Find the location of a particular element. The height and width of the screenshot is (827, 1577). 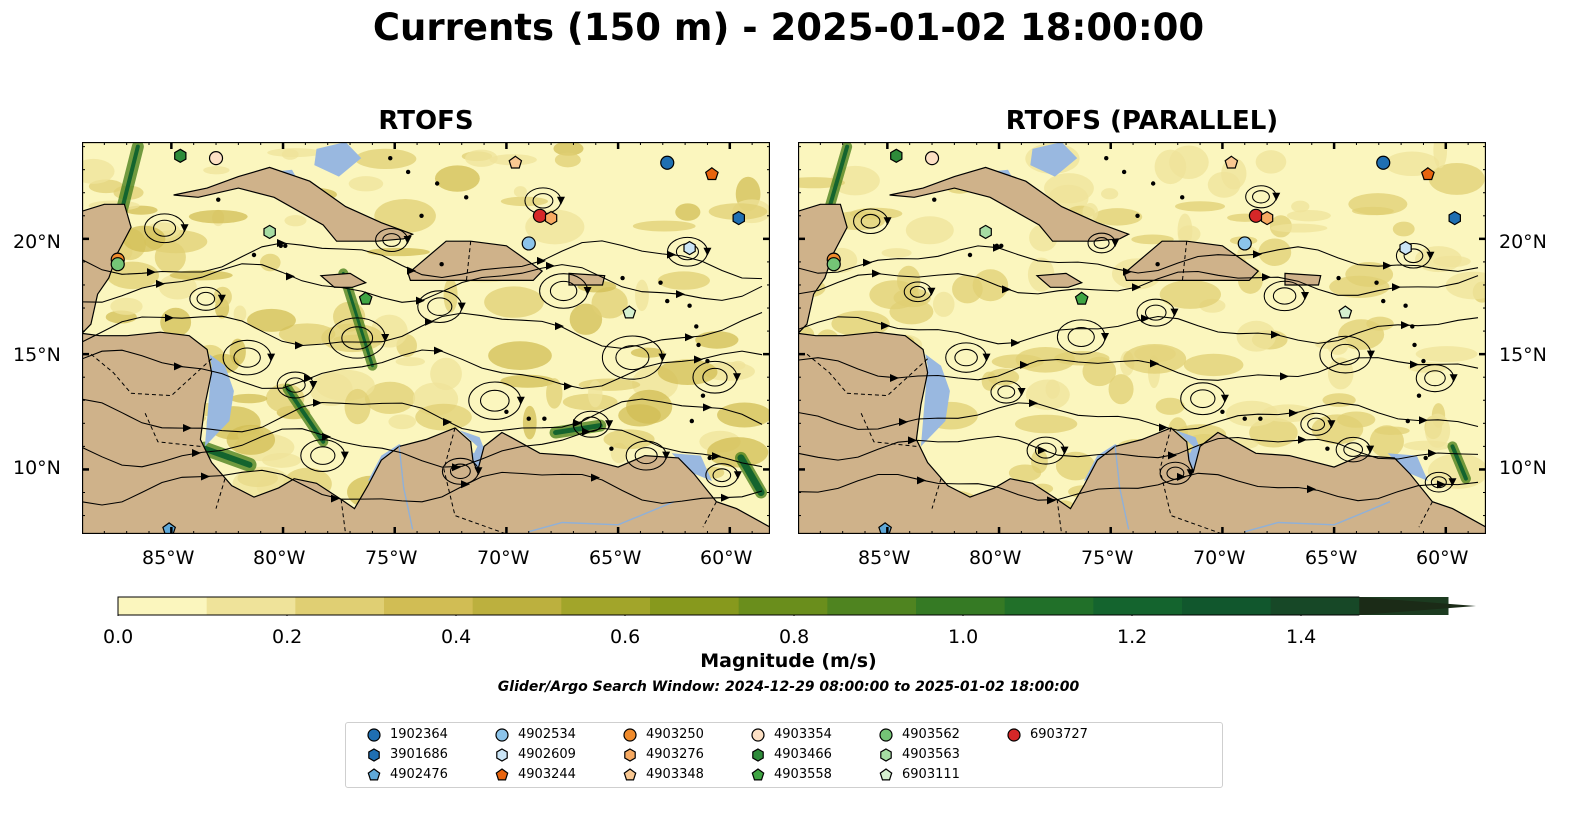

lon-label-65w-right: 65°W is located at coordinates (1331, 558).